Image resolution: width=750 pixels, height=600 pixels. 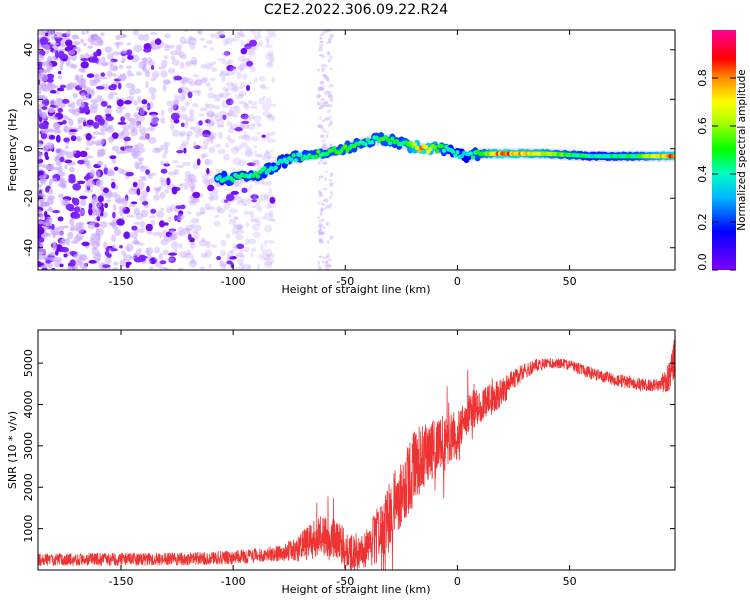 What do you see at coordinates (702, 126) in the screenshot?
I see `colorbar-tick-label: 0.6` at bounding box center [702, 126].